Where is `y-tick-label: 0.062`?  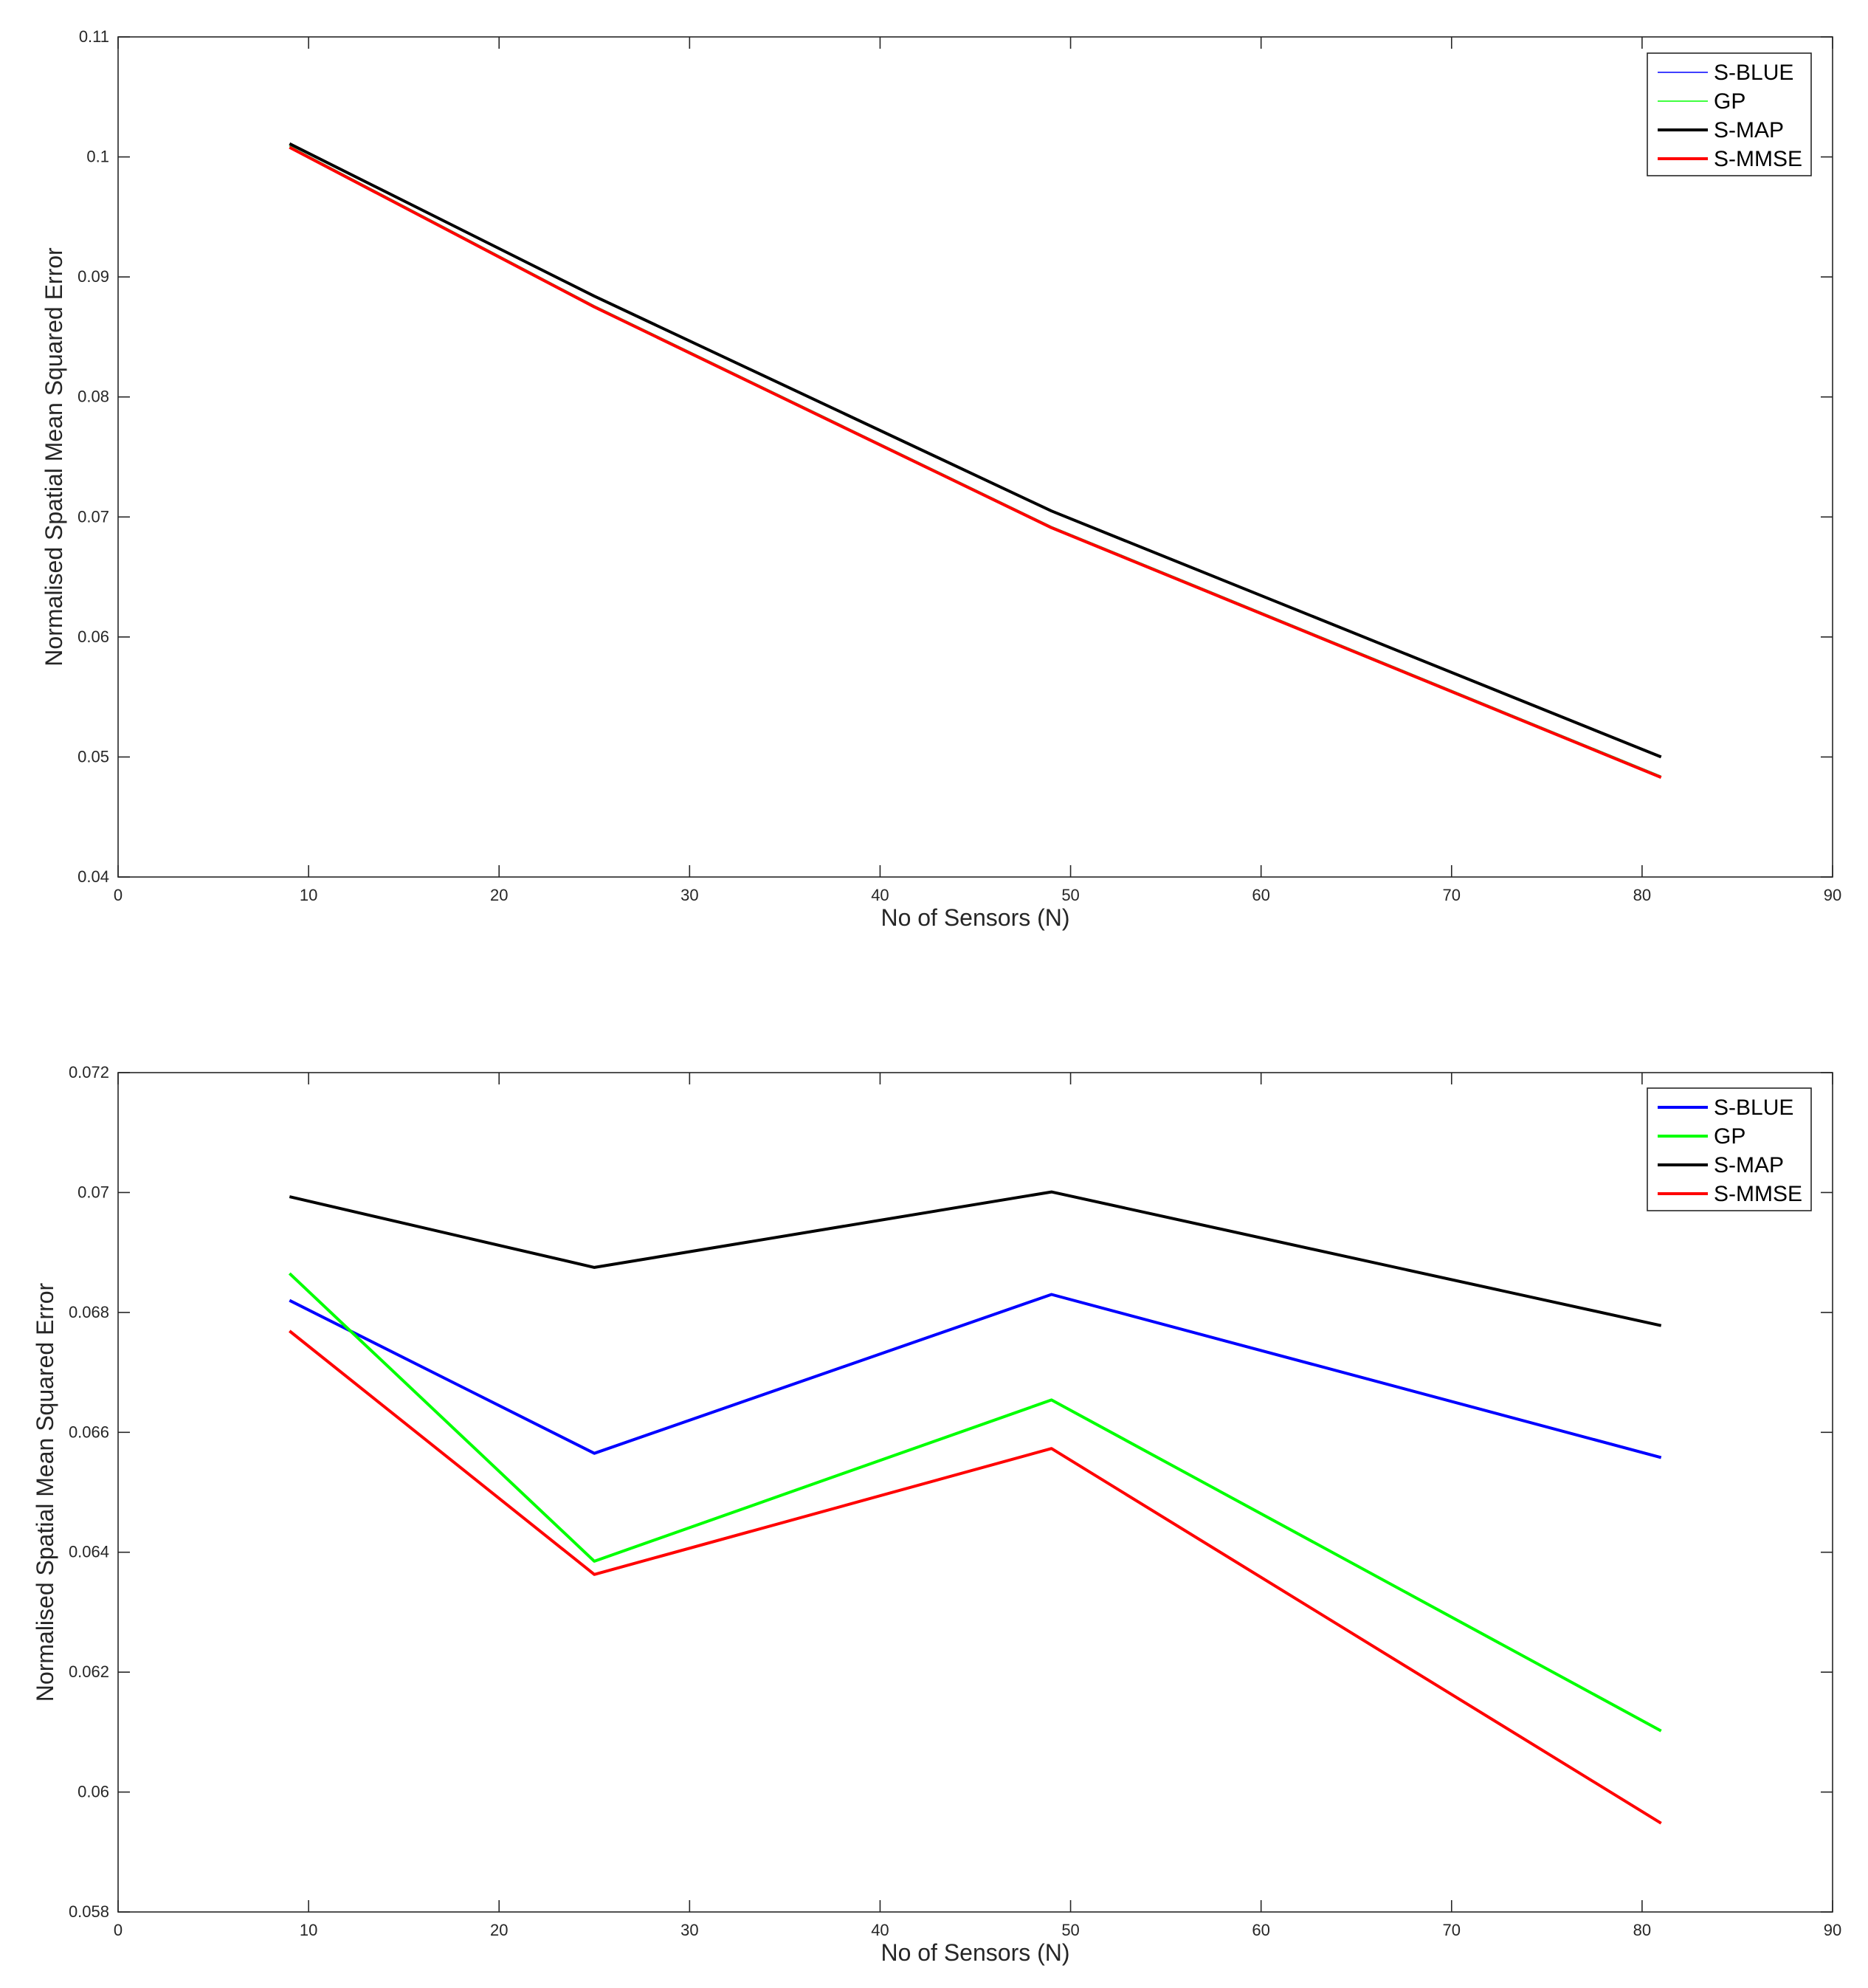 y-tick-label: 0.062 is located at coordinates (89, 1671).